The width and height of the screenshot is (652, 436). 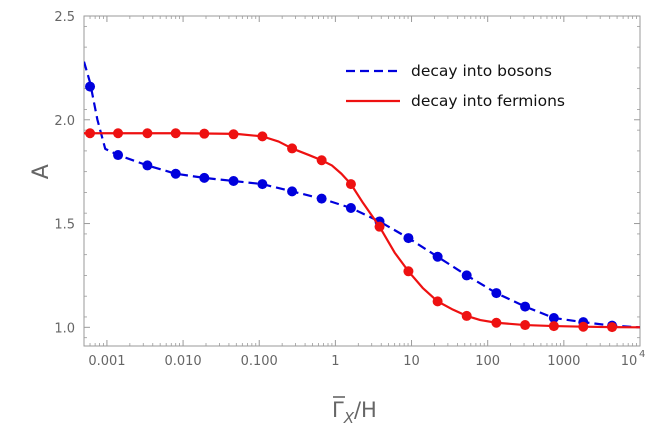 What do you see at coordinates (259, 361) in the screenshot?
I see `x-tick-label: 0.100` at bounding box center [259, 361].